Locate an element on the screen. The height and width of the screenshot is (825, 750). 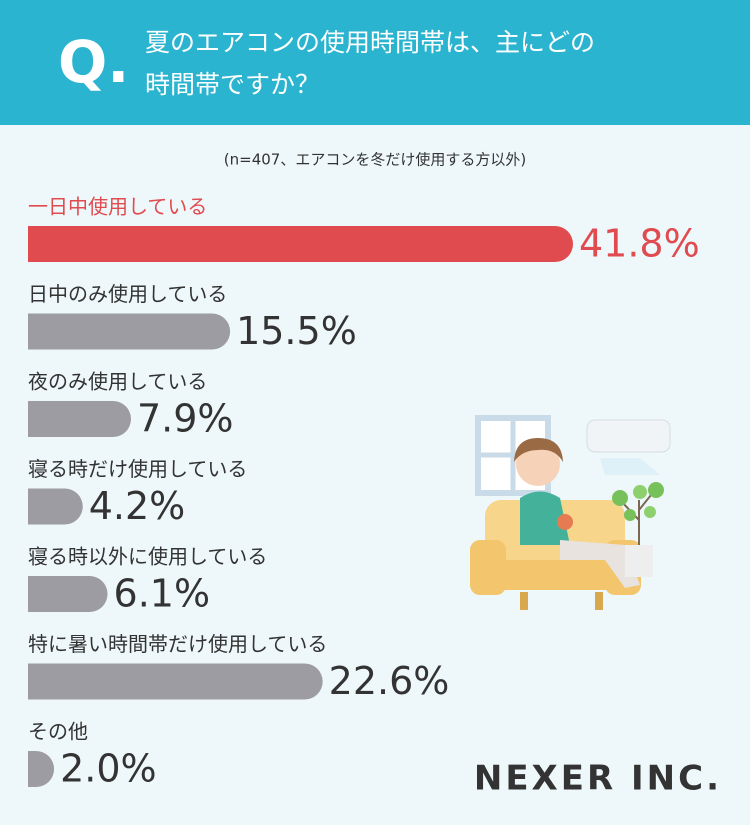
value-label: 41.8% is located at coordinates (639, 244).